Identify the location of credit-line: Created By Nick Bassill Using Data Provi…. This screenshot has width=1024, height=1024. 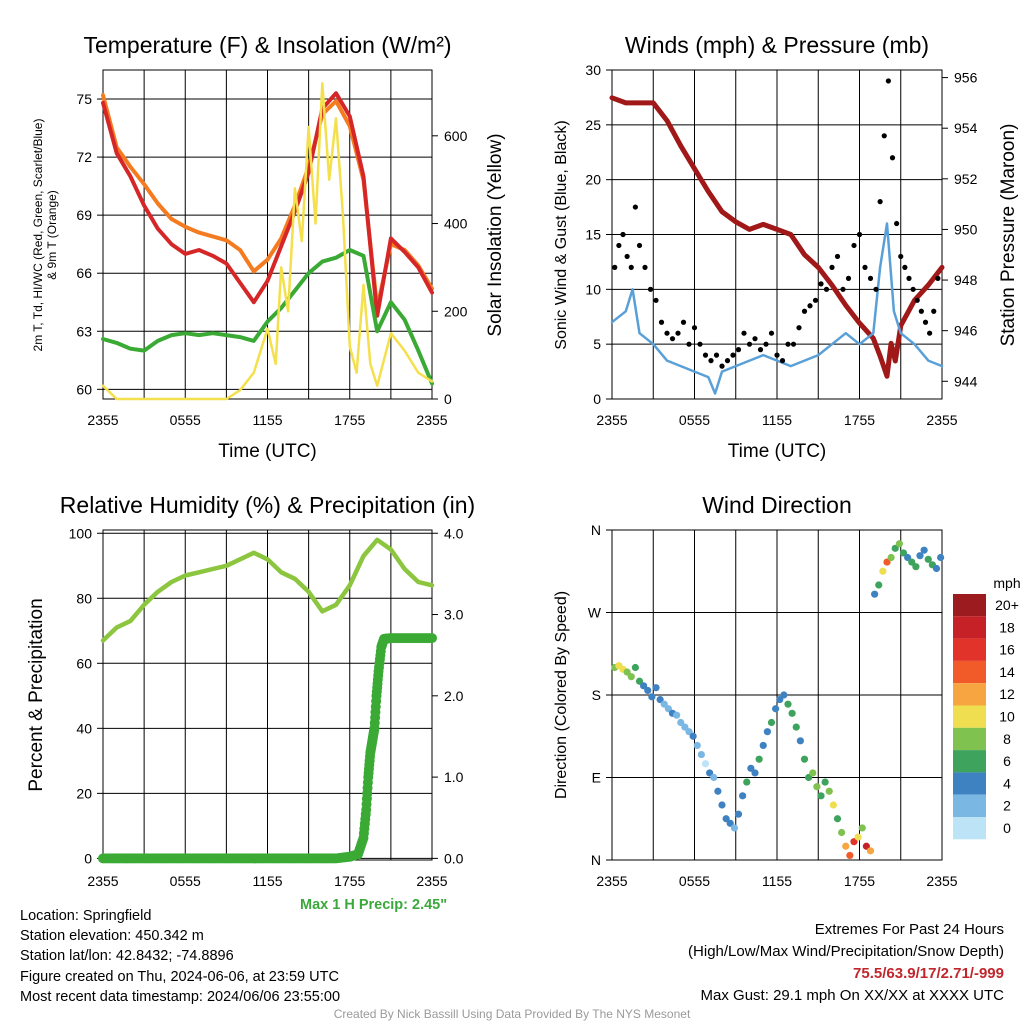
(512, 1014).